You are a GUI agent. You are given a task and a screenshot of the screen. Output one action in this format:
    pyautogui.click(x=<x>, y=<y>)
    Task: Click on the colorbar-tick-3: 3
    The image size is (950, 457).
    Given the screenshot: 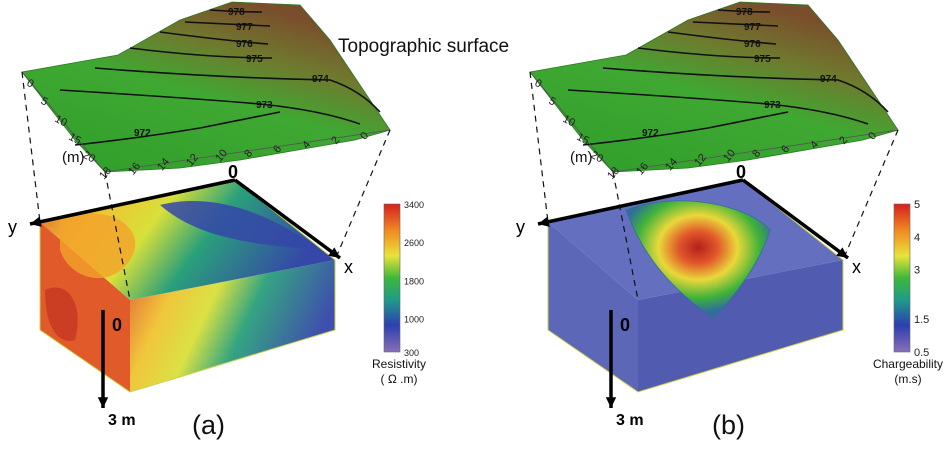 What is the action you would take?
    pyautogui.click(x=917, y=271)
    